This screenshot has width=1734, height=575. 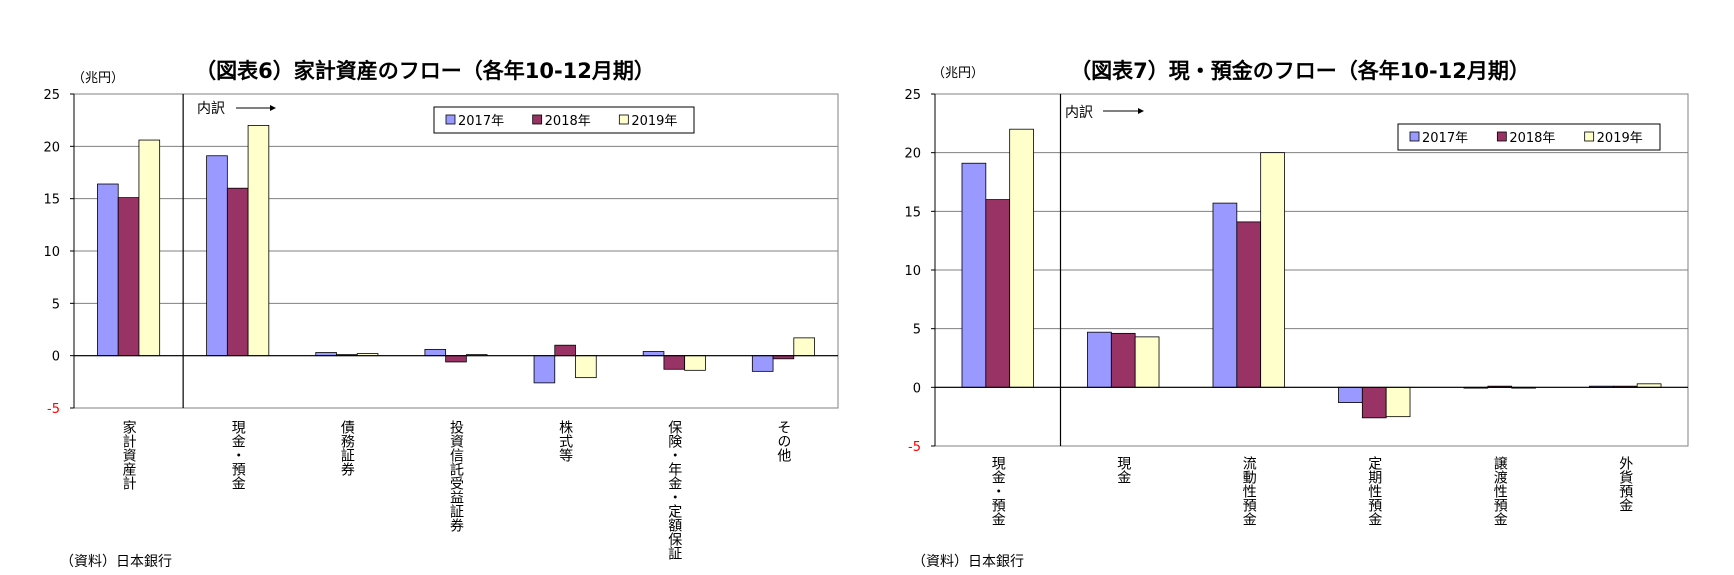 What do you see at coordinates (347, 448) in the screenshot?
I see `category-label: 債務証券` at bounding box center [347, 448].